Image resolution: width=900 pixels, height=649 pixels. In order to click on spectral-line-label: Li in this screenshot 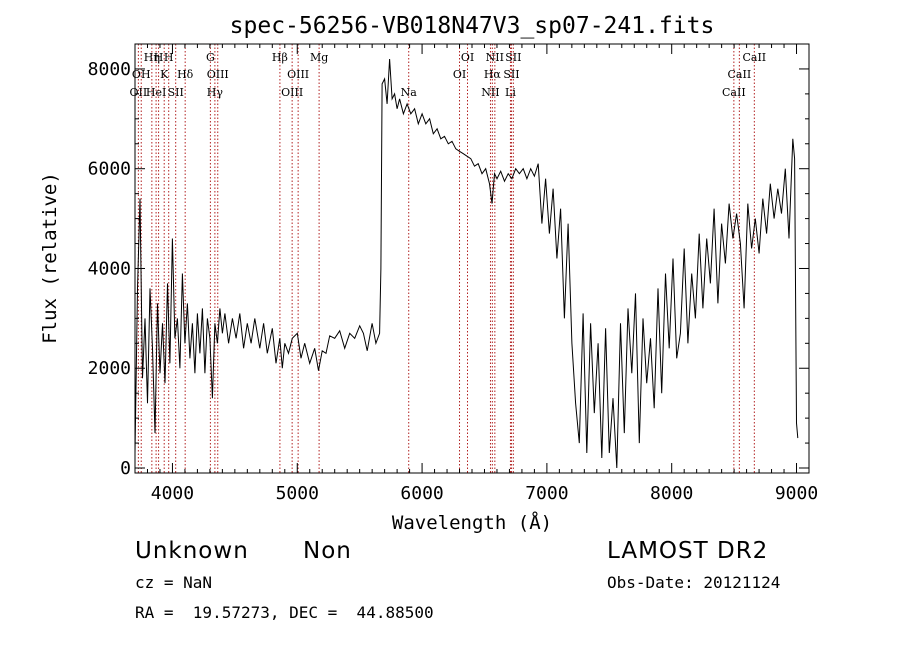, I will do `click(510, 92)`.